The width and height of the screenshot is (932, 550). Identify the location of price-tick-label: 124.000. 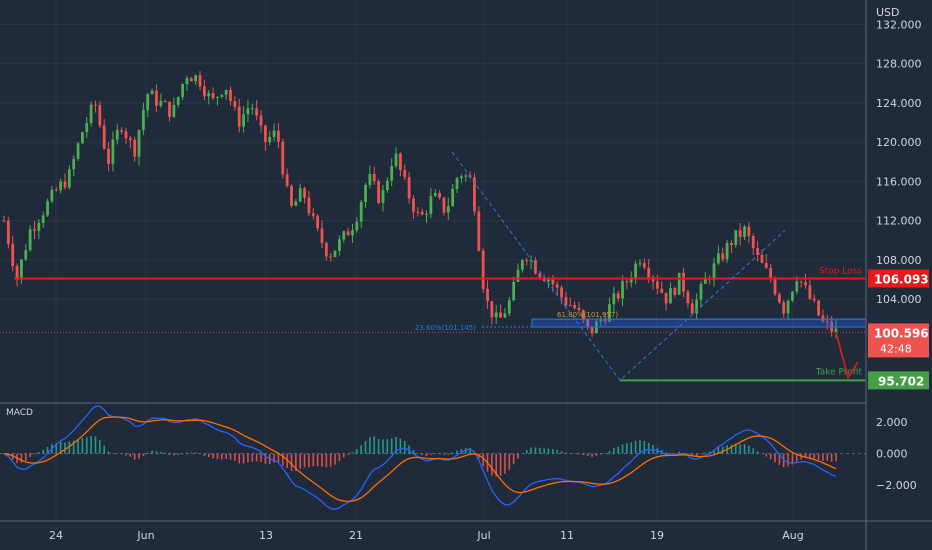
(899, 103).